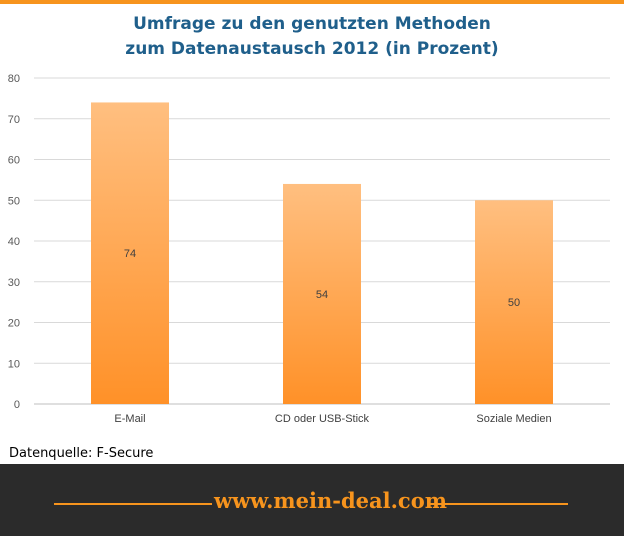 The image size is (624, 536). I want to click on footer-banner: www.mein-deal.com, so click(312, 500).